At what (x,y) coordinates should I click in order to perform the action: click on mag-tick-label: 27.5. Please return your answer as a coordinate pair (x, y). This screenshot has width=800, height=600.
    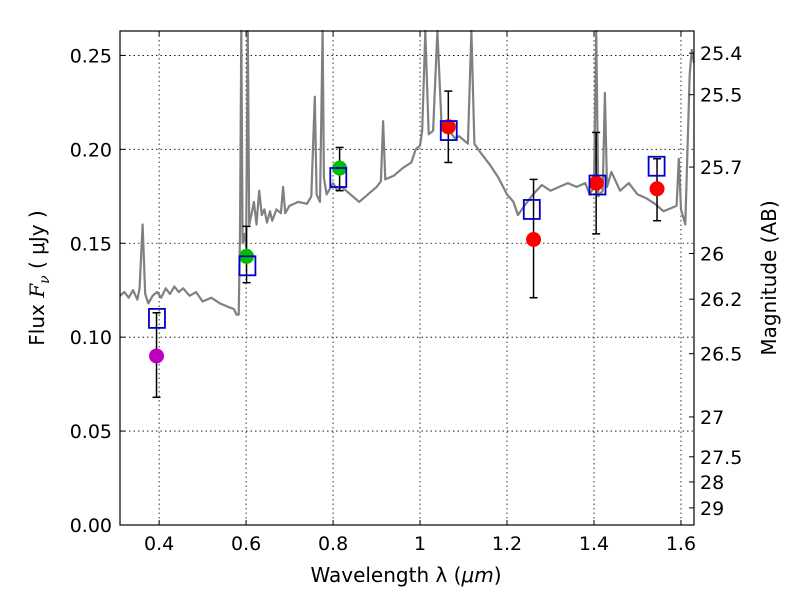
    Looking at the image, I should click on (721, 458).